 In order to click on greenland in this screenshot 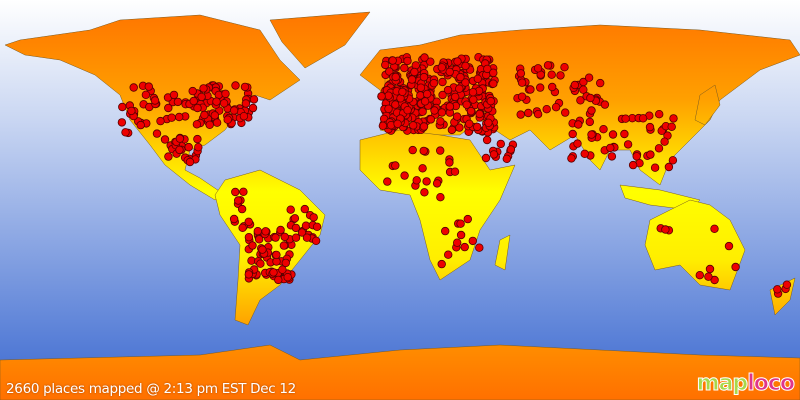, I will do `click(320, 40)`.